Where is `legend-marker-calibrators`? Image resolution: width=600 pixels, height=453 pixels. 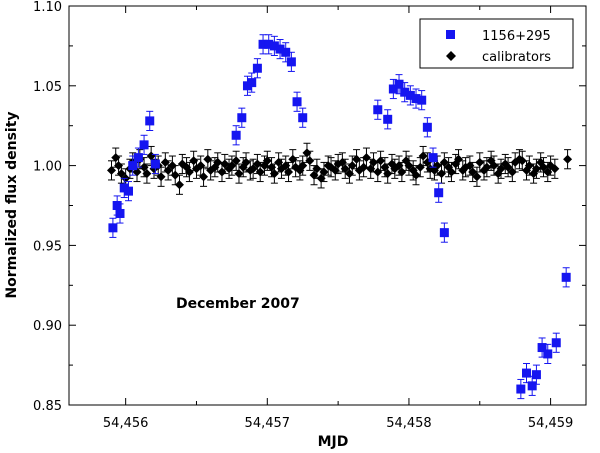
legend-marker-calibrators is located at coordinates (451, 56).